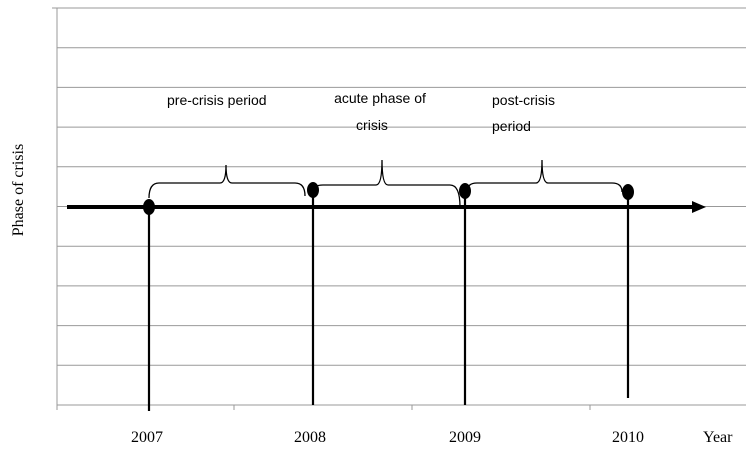  I want to click on year-label: 2008, so click(310, 437).